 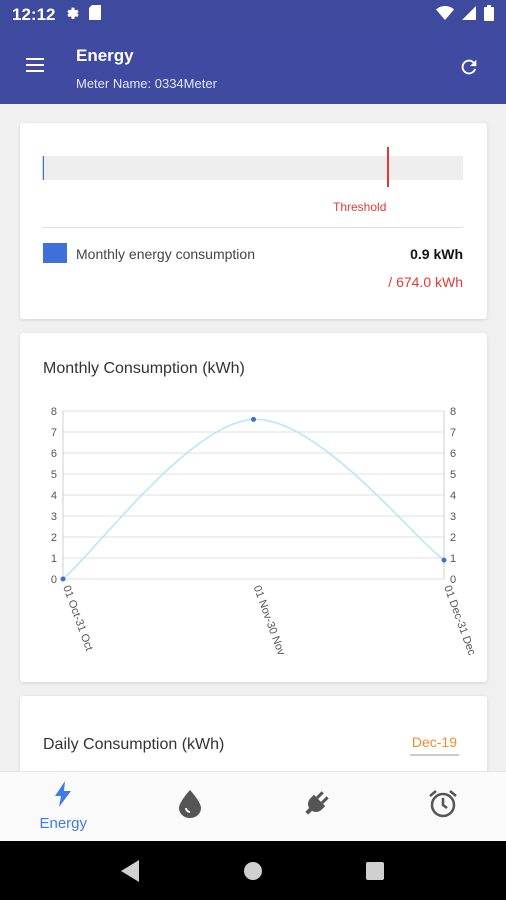 What do you see at coordinates (269, 621) in the screenshot?
I see `x-tick-label: 01 Nov-30 Nov` at bounding box center [269, 621].